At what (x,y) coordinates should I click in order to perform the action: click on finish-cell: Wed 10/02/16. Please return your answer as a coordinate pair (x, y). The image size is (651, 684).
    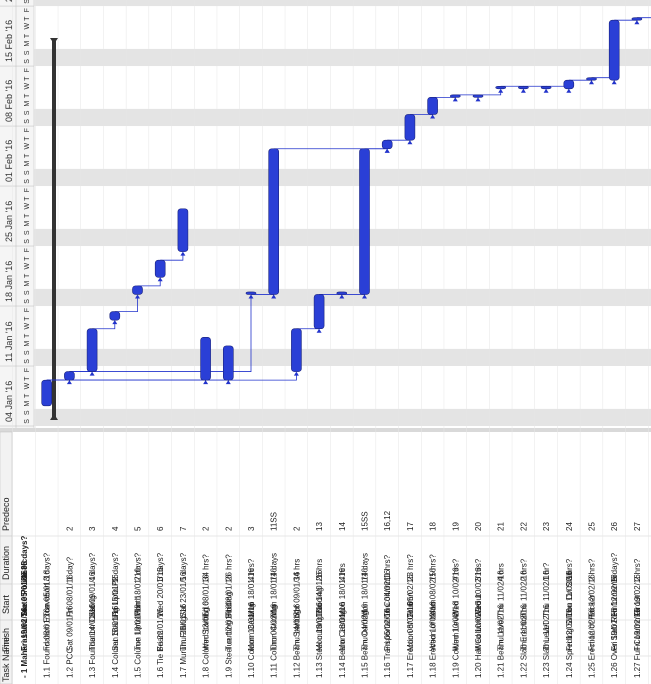
    Looking at the image, I should click on (478, 626).